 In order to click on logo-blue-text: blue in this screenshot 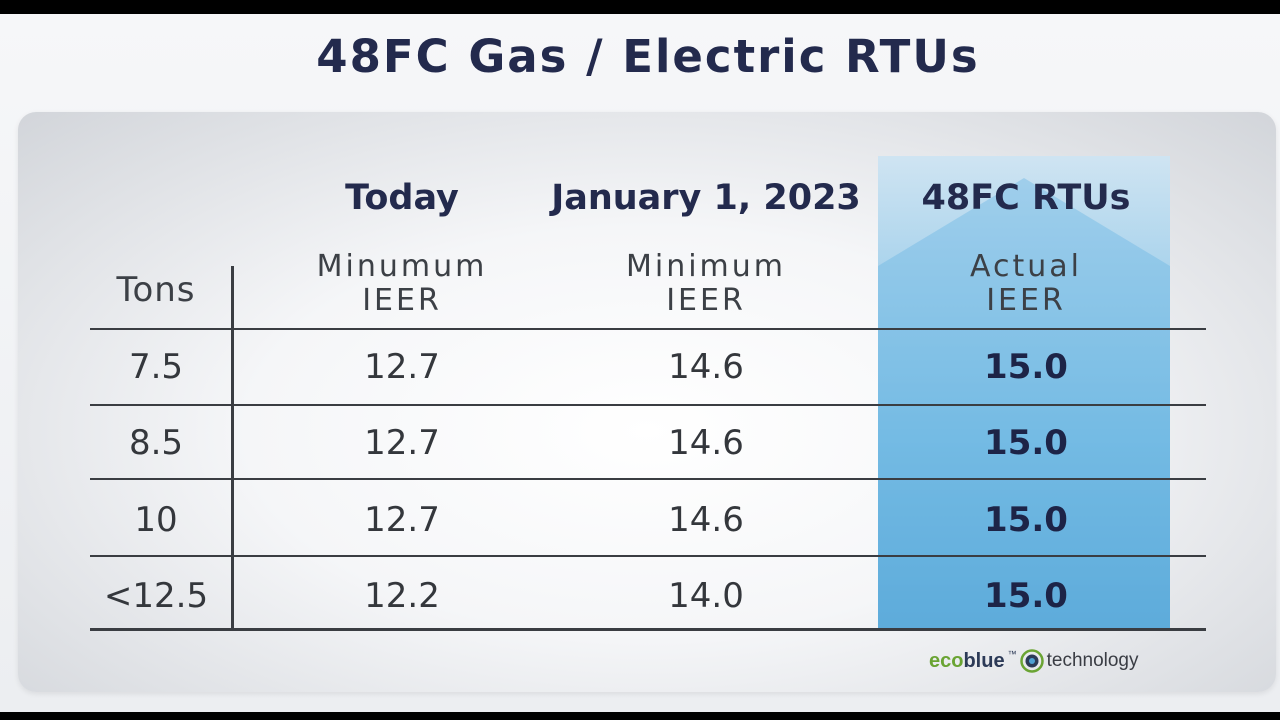, I will do `click(984, 660)`.